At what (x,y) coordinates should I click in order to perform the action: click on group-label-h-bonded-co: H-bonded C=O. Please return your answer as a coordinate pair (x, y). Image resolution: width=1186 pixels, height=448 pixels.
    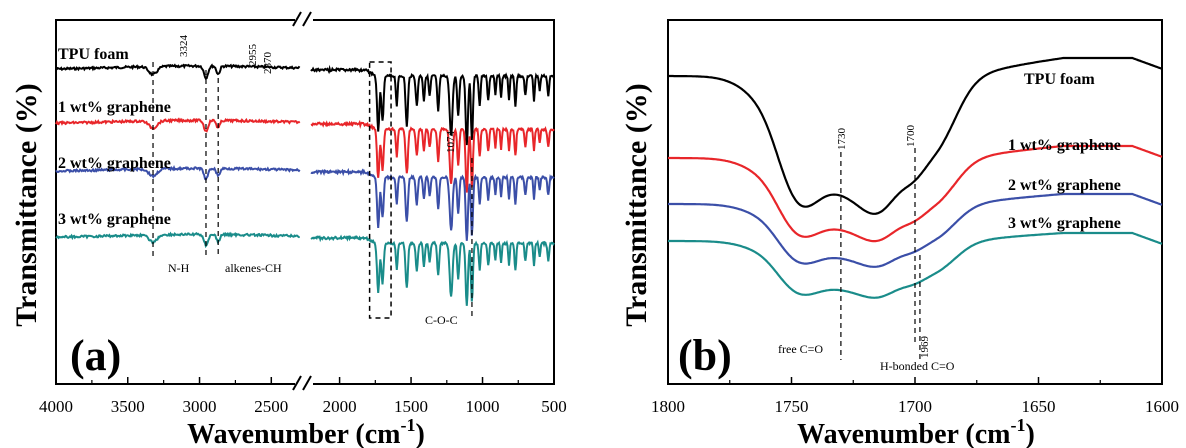
    Looking at the image, I should click on (917, 366).